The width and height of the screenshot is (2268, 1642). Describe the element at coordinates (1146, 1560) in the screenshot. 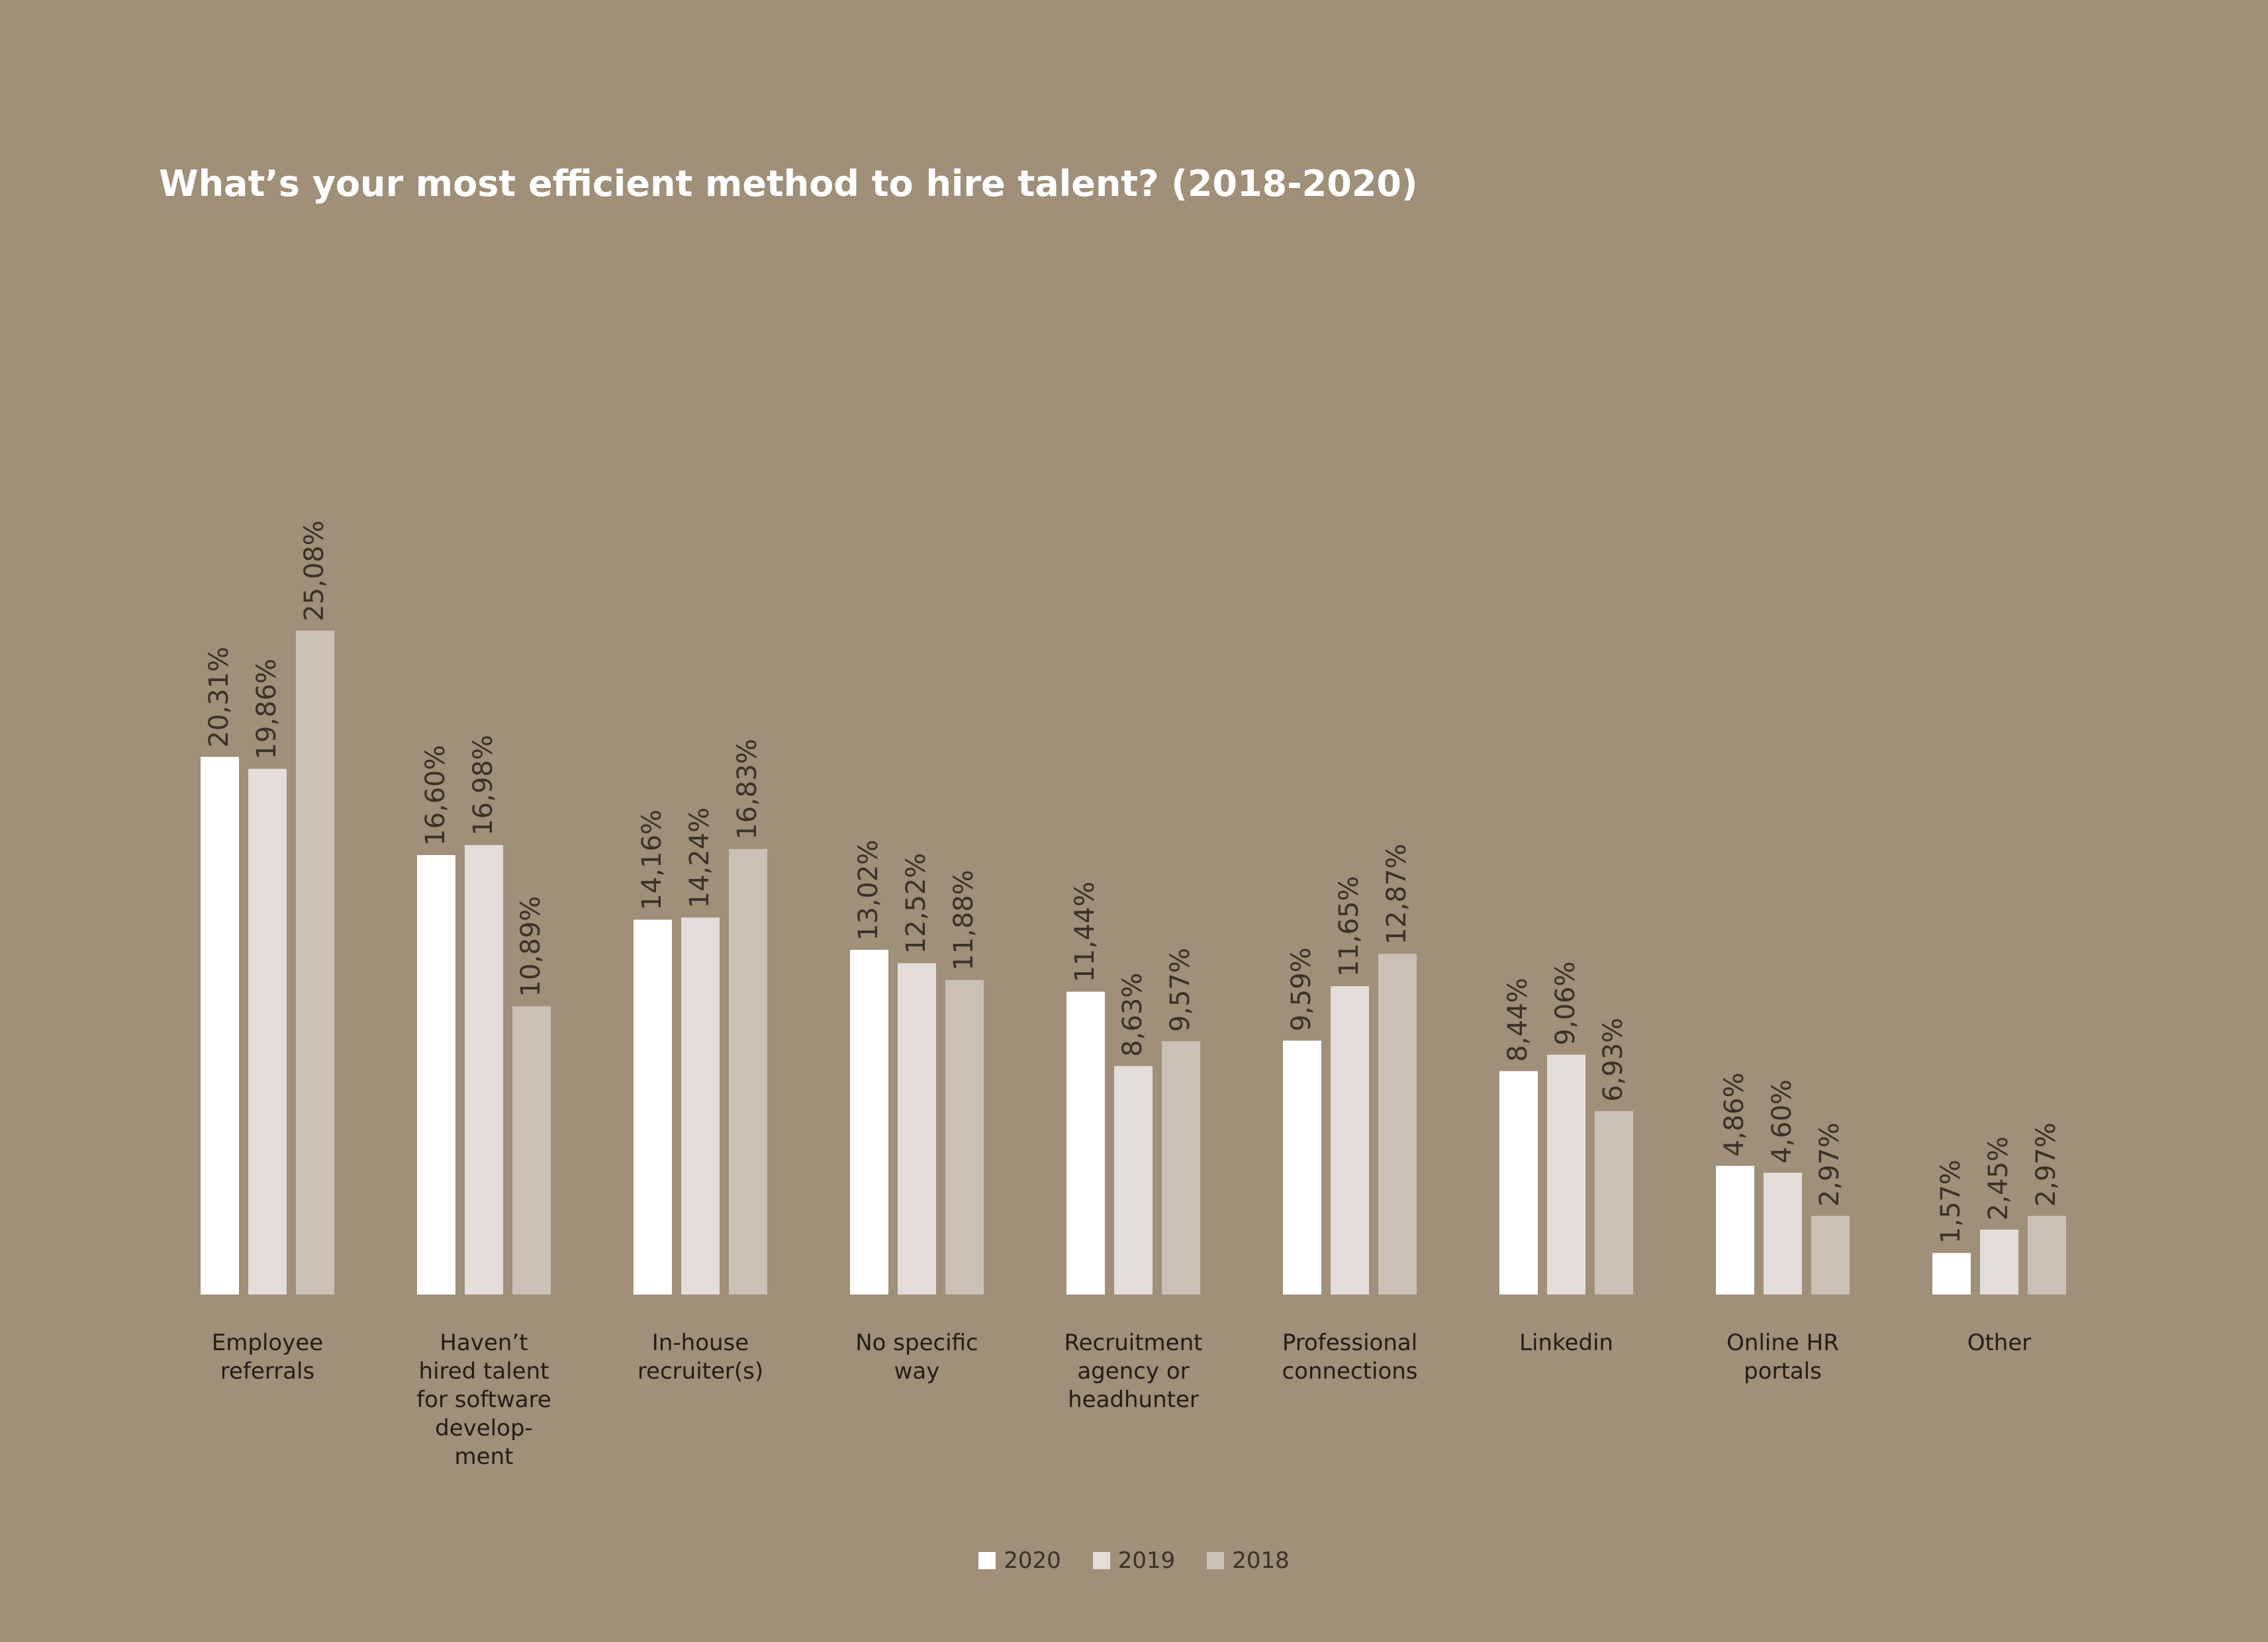

I see `legend-label-2019: 2019` at that location.